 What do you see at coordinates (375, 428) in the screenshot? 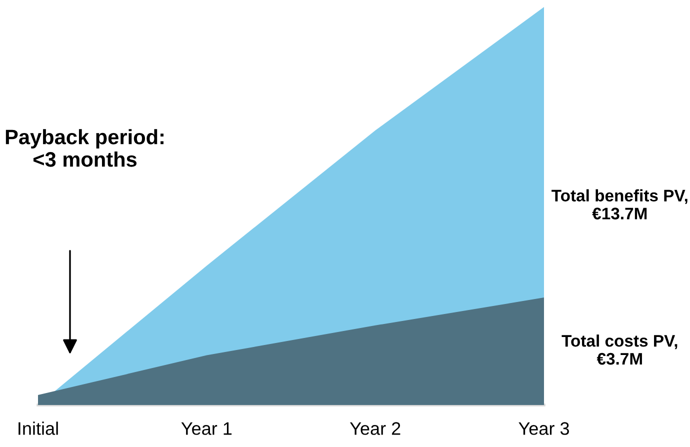
I see `x-tick-label: Year 2` at bounding box center [375, 428].